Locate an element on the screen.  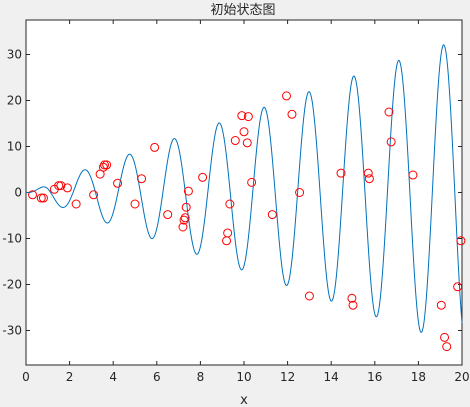
y-tick-label: 30 is located at coordinates (14, 55).